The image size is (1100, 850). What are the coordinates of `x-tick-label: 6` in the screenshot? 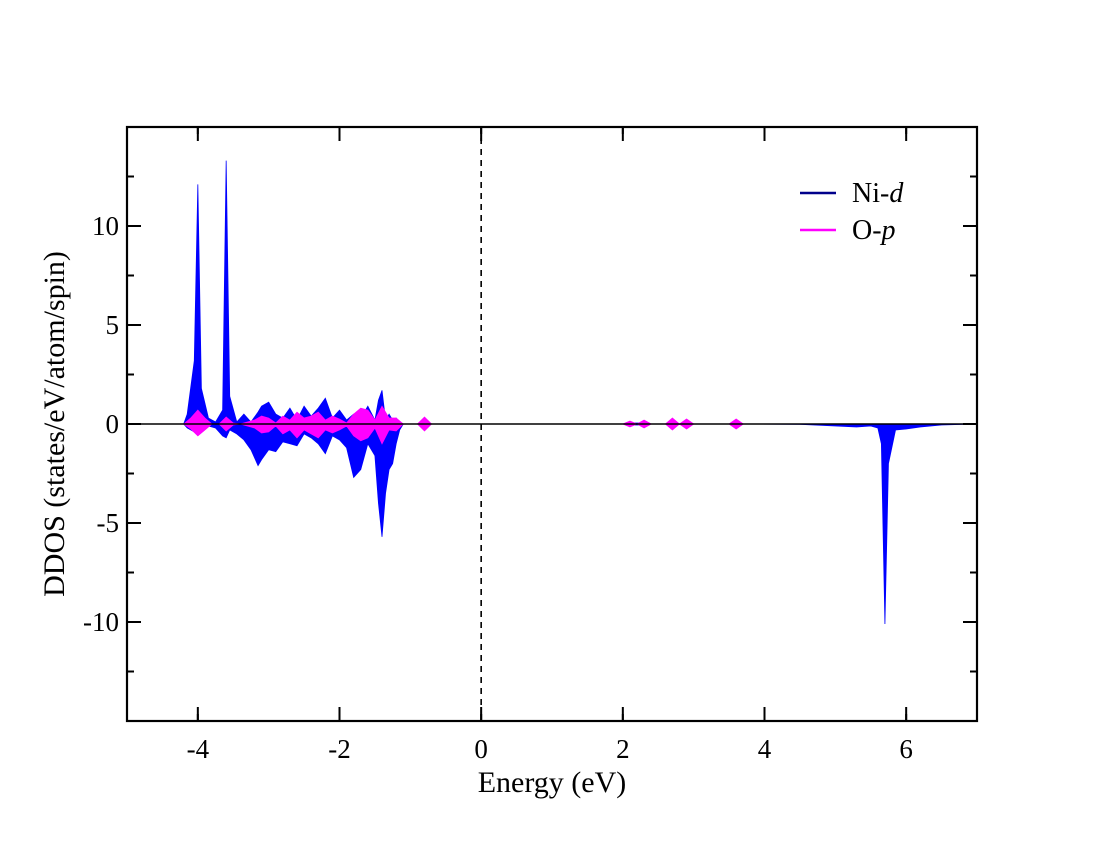 It's located at (906, 749).